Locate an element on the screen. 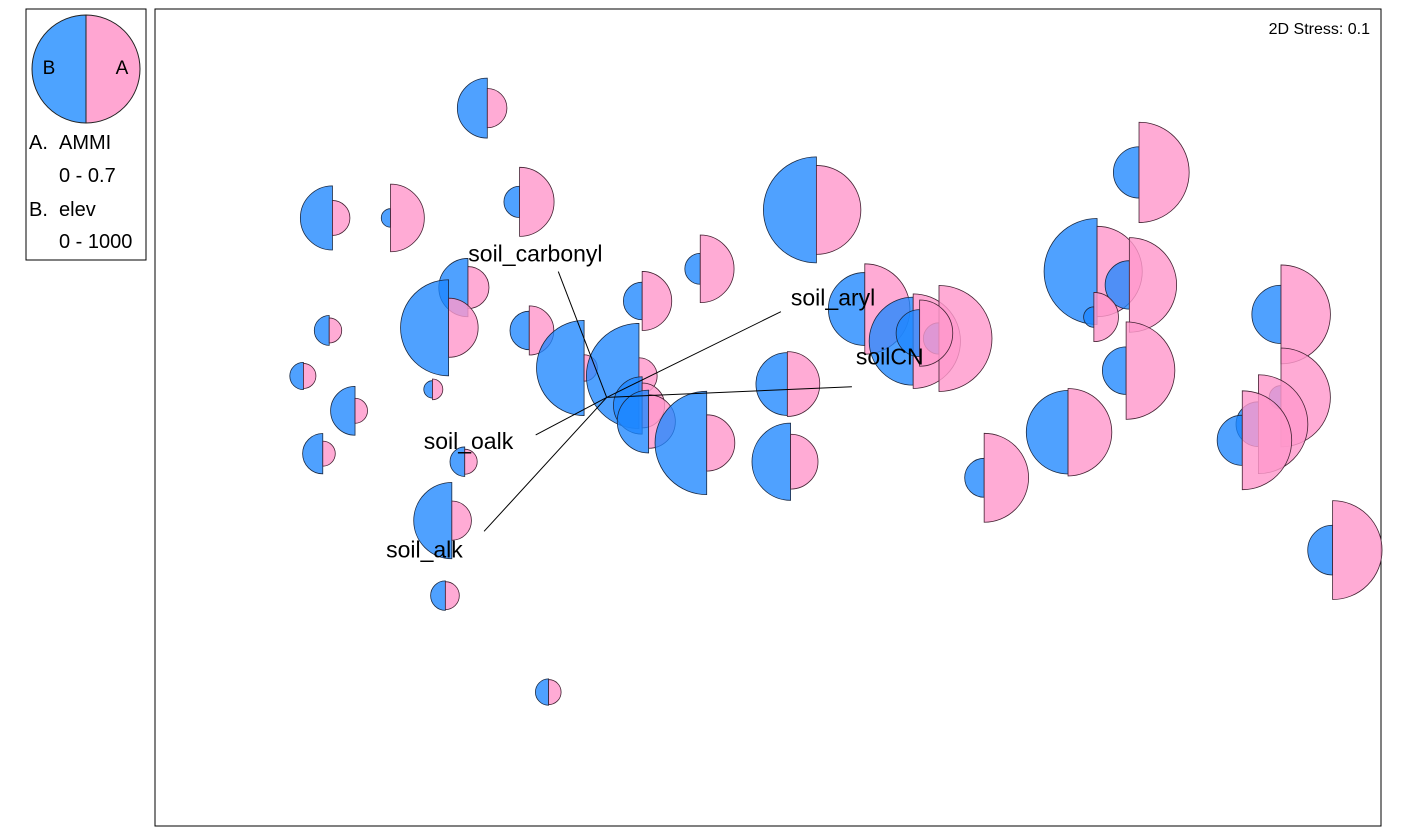 This screenshot has height=834, width=1406. legend-half-b is located at coordinates (59, 69).